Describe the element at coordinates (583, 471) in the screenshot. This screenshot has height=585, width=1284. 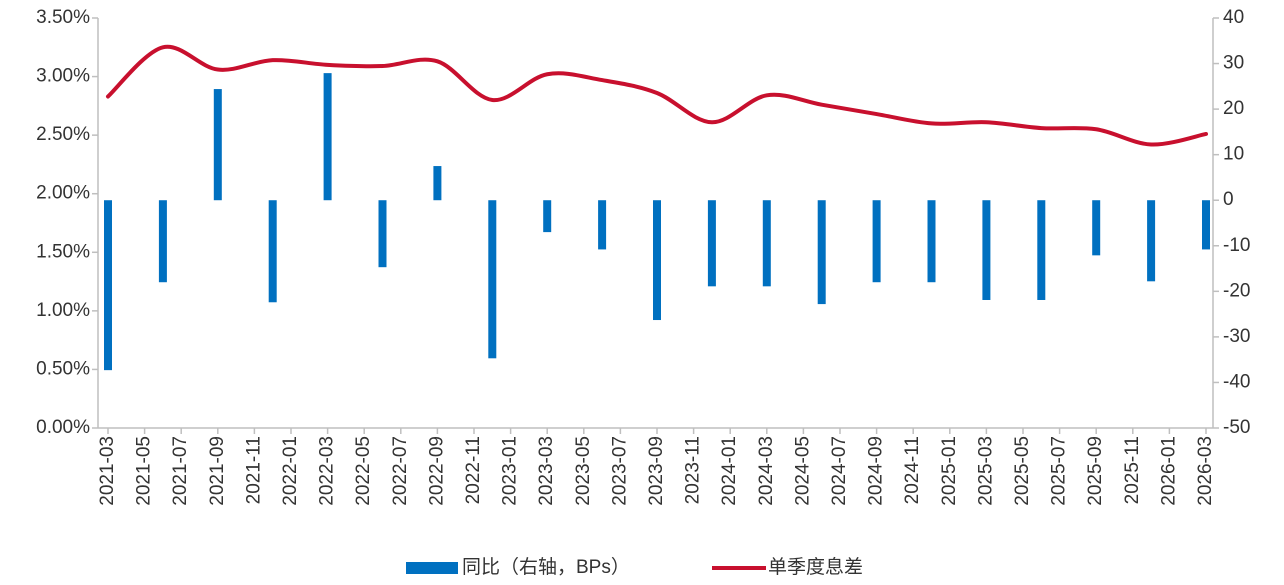
I see `x-tick-label: 2023-05` at that location.